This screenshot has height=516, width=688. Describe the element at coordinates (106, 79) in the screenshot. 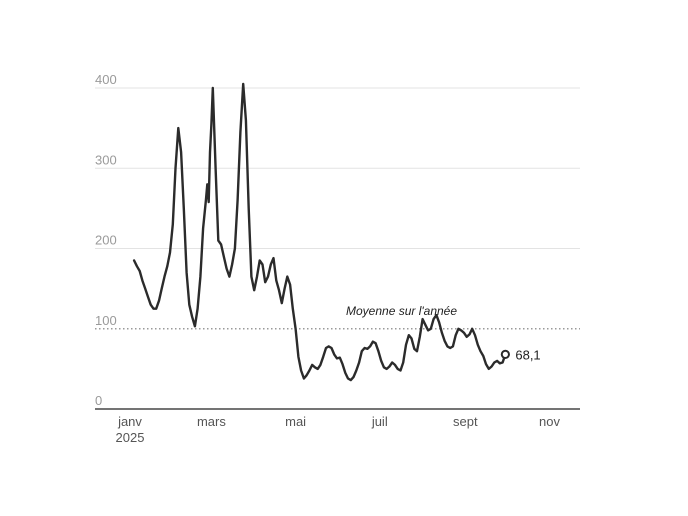

I see `y-tick-label-400: 400` at that location.